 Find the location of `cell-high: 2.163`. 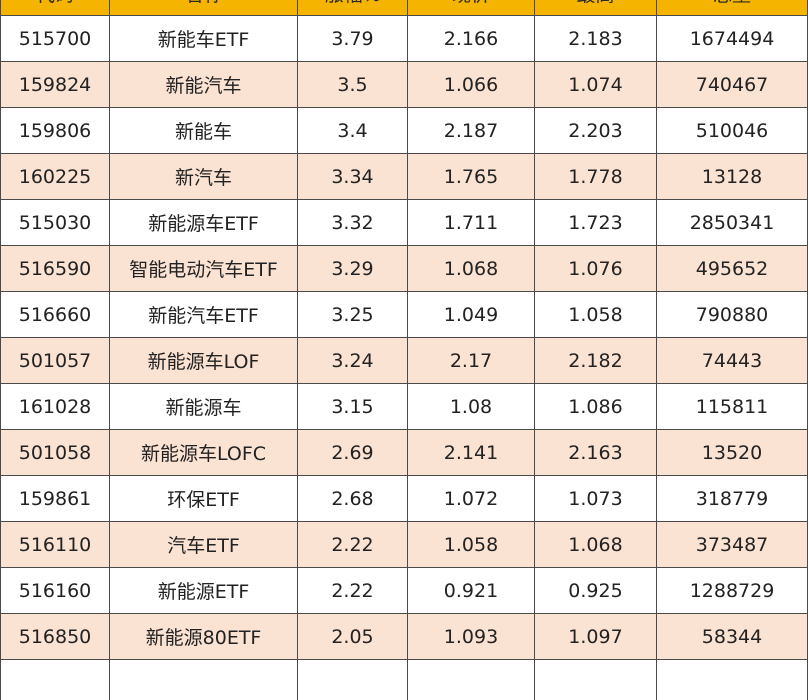

cell-high: 2.163 is located at coordinates (596, 453).